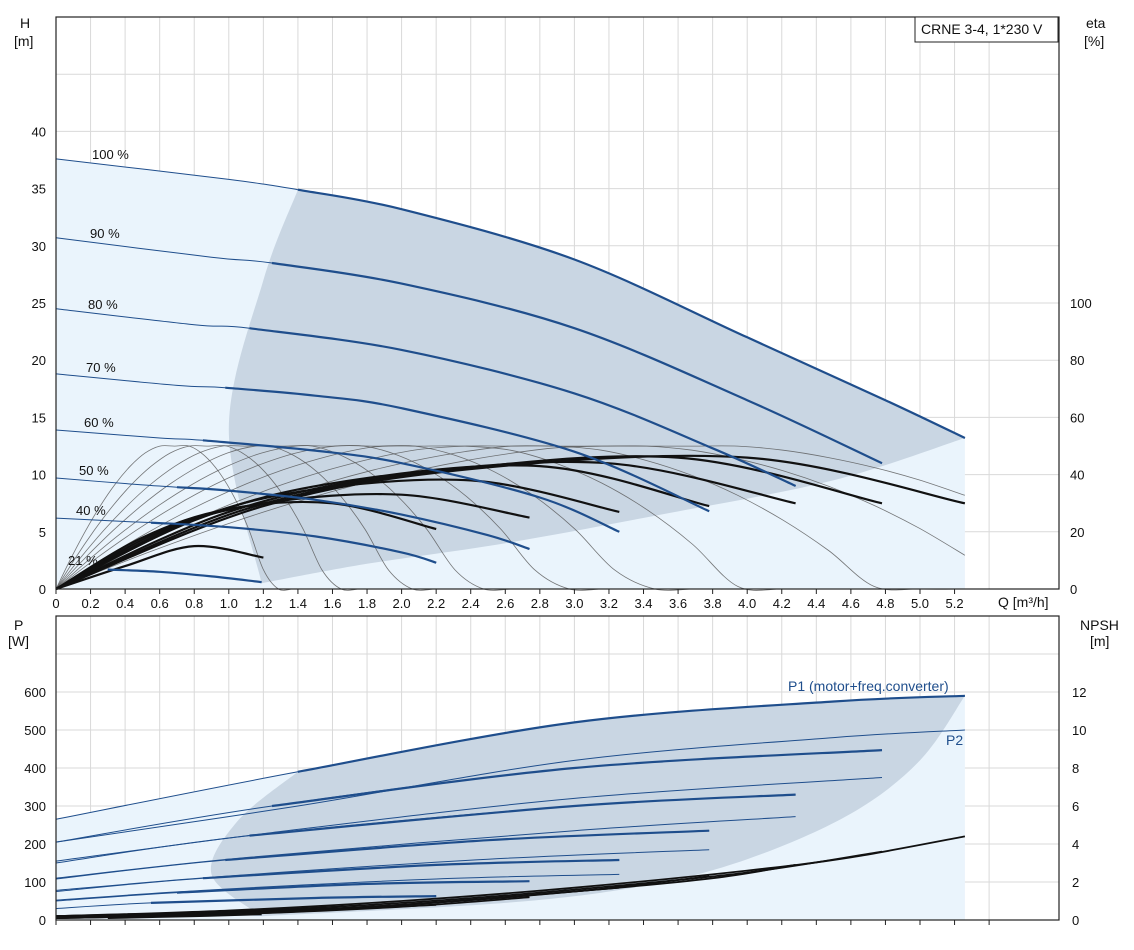 This screenshot has height=950, width=1134. I want to click on chart-title: CRNE 3-4, 1*230 V, so click(982, 29).